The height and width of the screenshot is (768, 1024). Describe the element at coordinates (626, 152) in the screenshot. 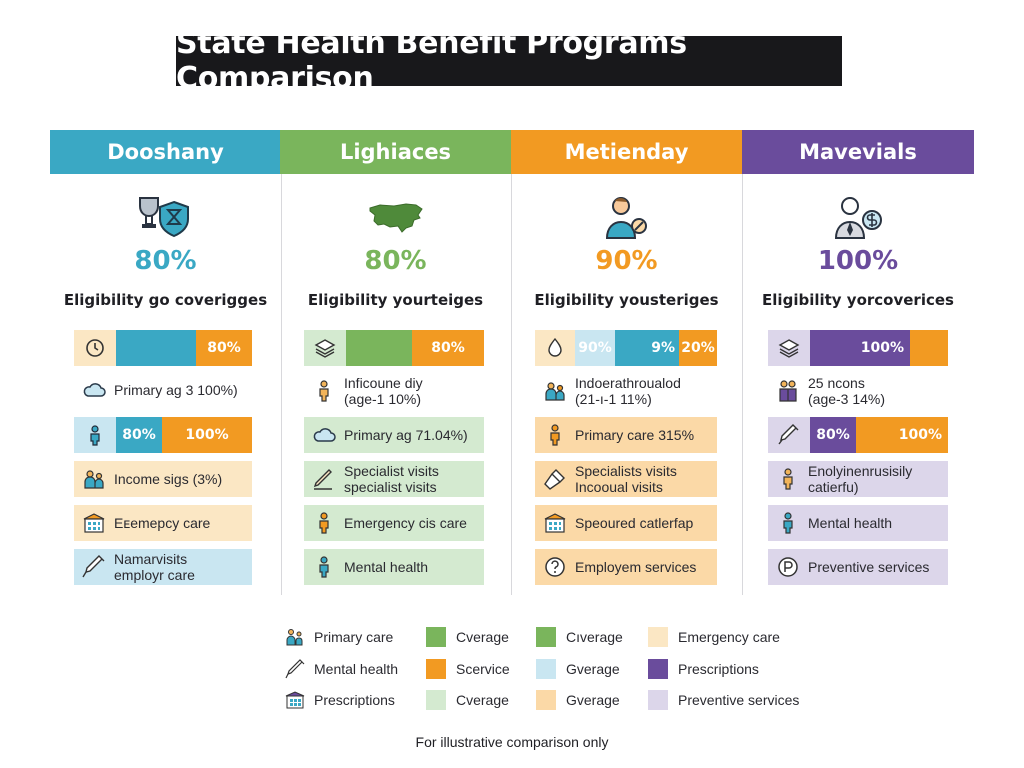

I see `column-header: Metienday` at that location.